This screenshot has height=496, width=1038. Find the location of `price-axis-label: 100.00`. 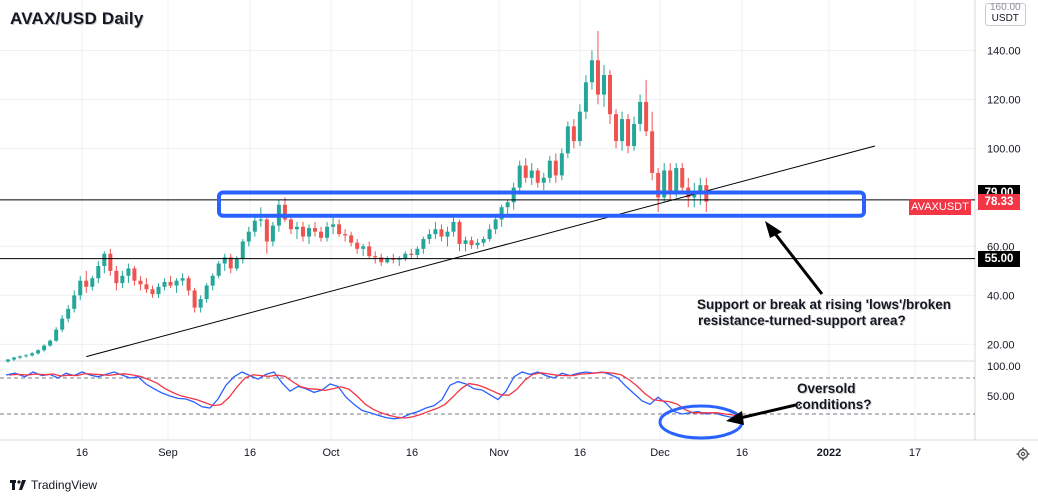

price-axis-label: 100.00 is located at coordinates (1004, 149).